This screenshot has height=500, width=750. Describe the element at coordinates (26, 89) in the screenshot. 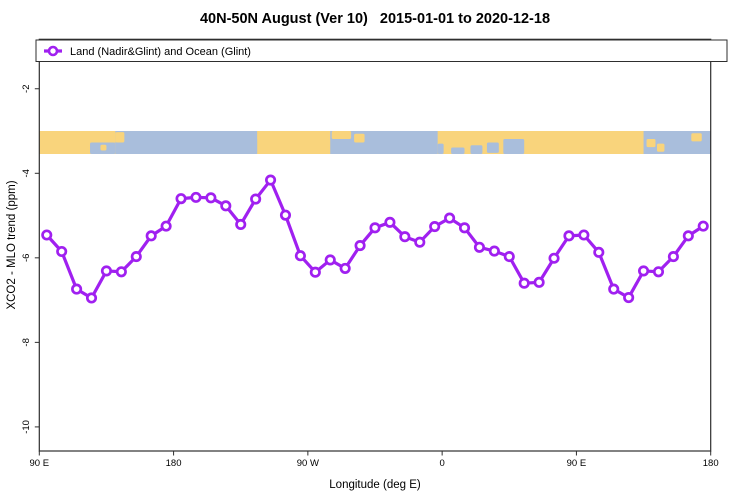

I see `y-tick-label: -2` at that location.